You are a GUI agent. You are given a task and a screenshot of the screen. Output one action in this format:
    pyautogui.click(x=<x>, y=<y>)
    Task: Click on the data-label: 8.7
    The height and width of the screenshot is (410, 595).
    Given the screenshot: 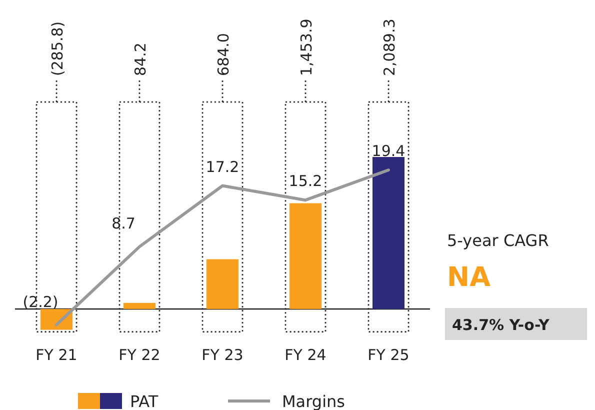 What is the action you would take?
    pyautogui.click(x=124, y=223)
    